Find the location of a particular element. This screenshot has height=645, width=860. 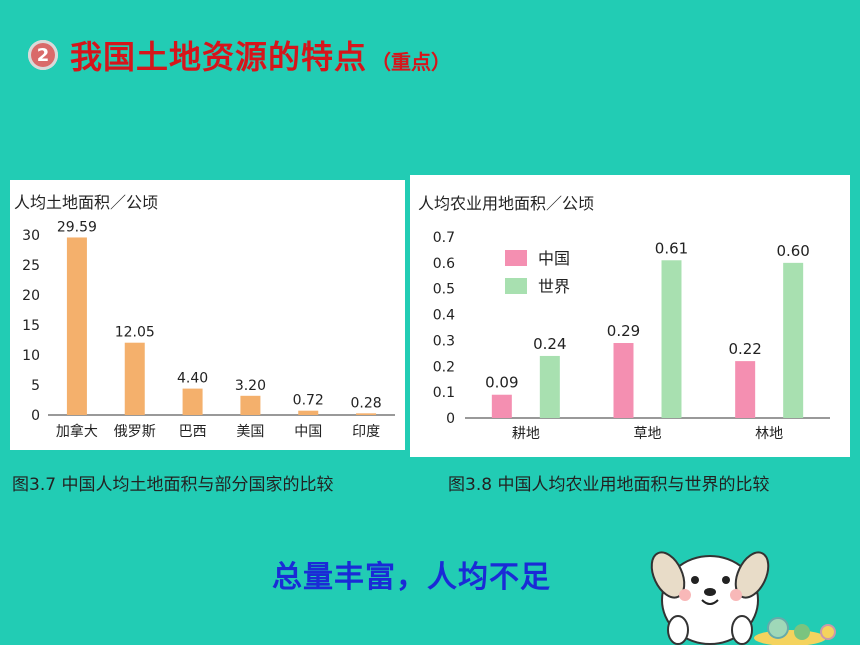

caption-fig-3-7: 图3.7 中国人均土地面积与部分国家的比较 is located at coordinates (173, 485).